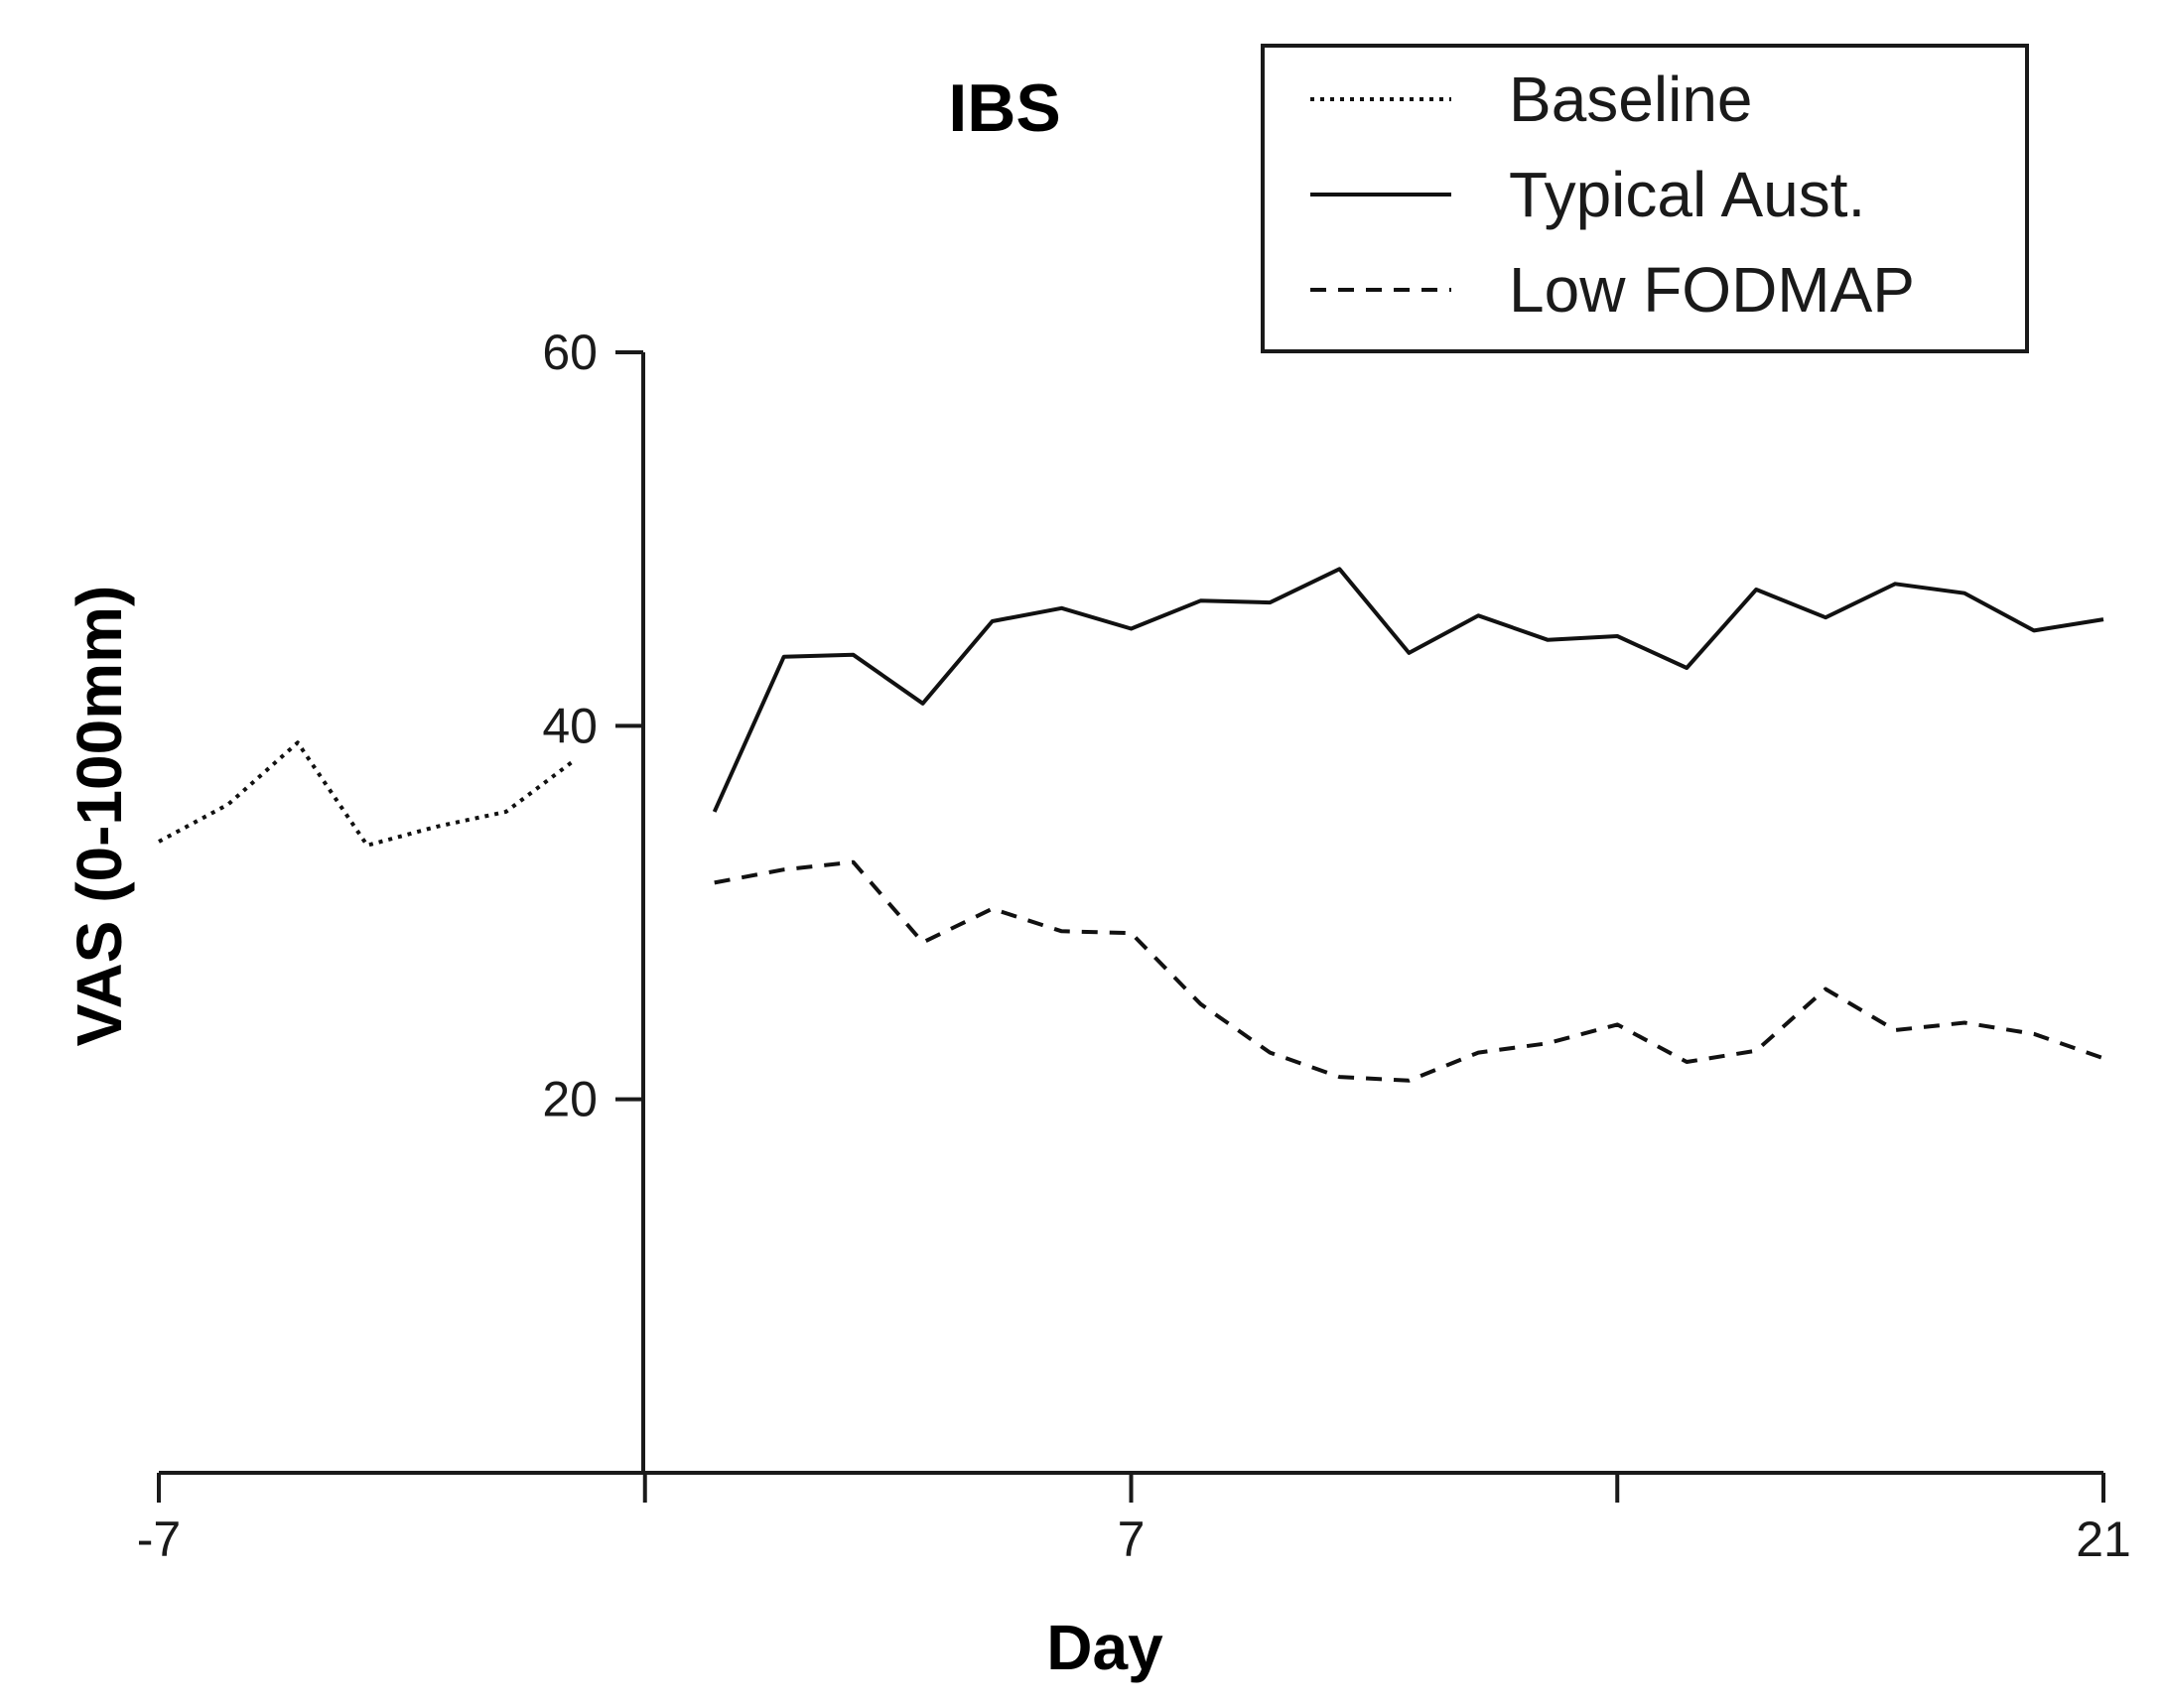  I want to click on x-axis-title: Day, so click(1104, 1647).